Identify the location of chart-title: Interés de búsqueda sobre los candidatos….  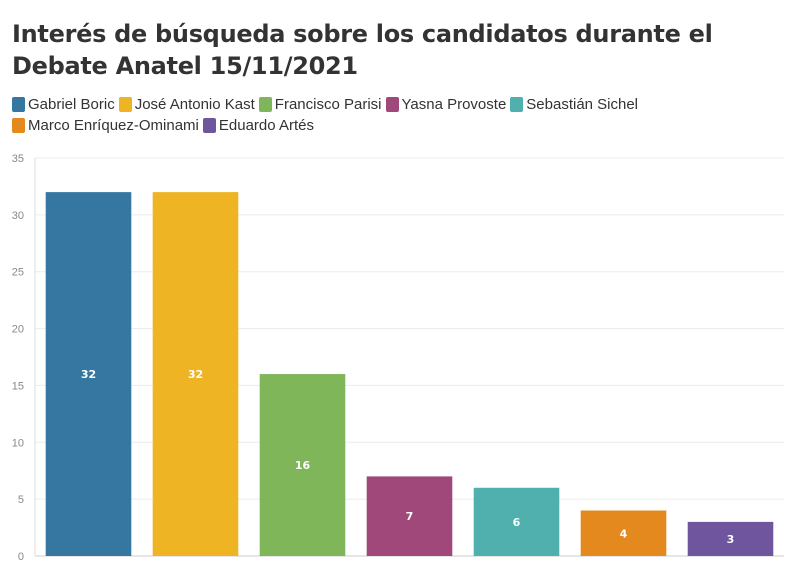
(362, 50).